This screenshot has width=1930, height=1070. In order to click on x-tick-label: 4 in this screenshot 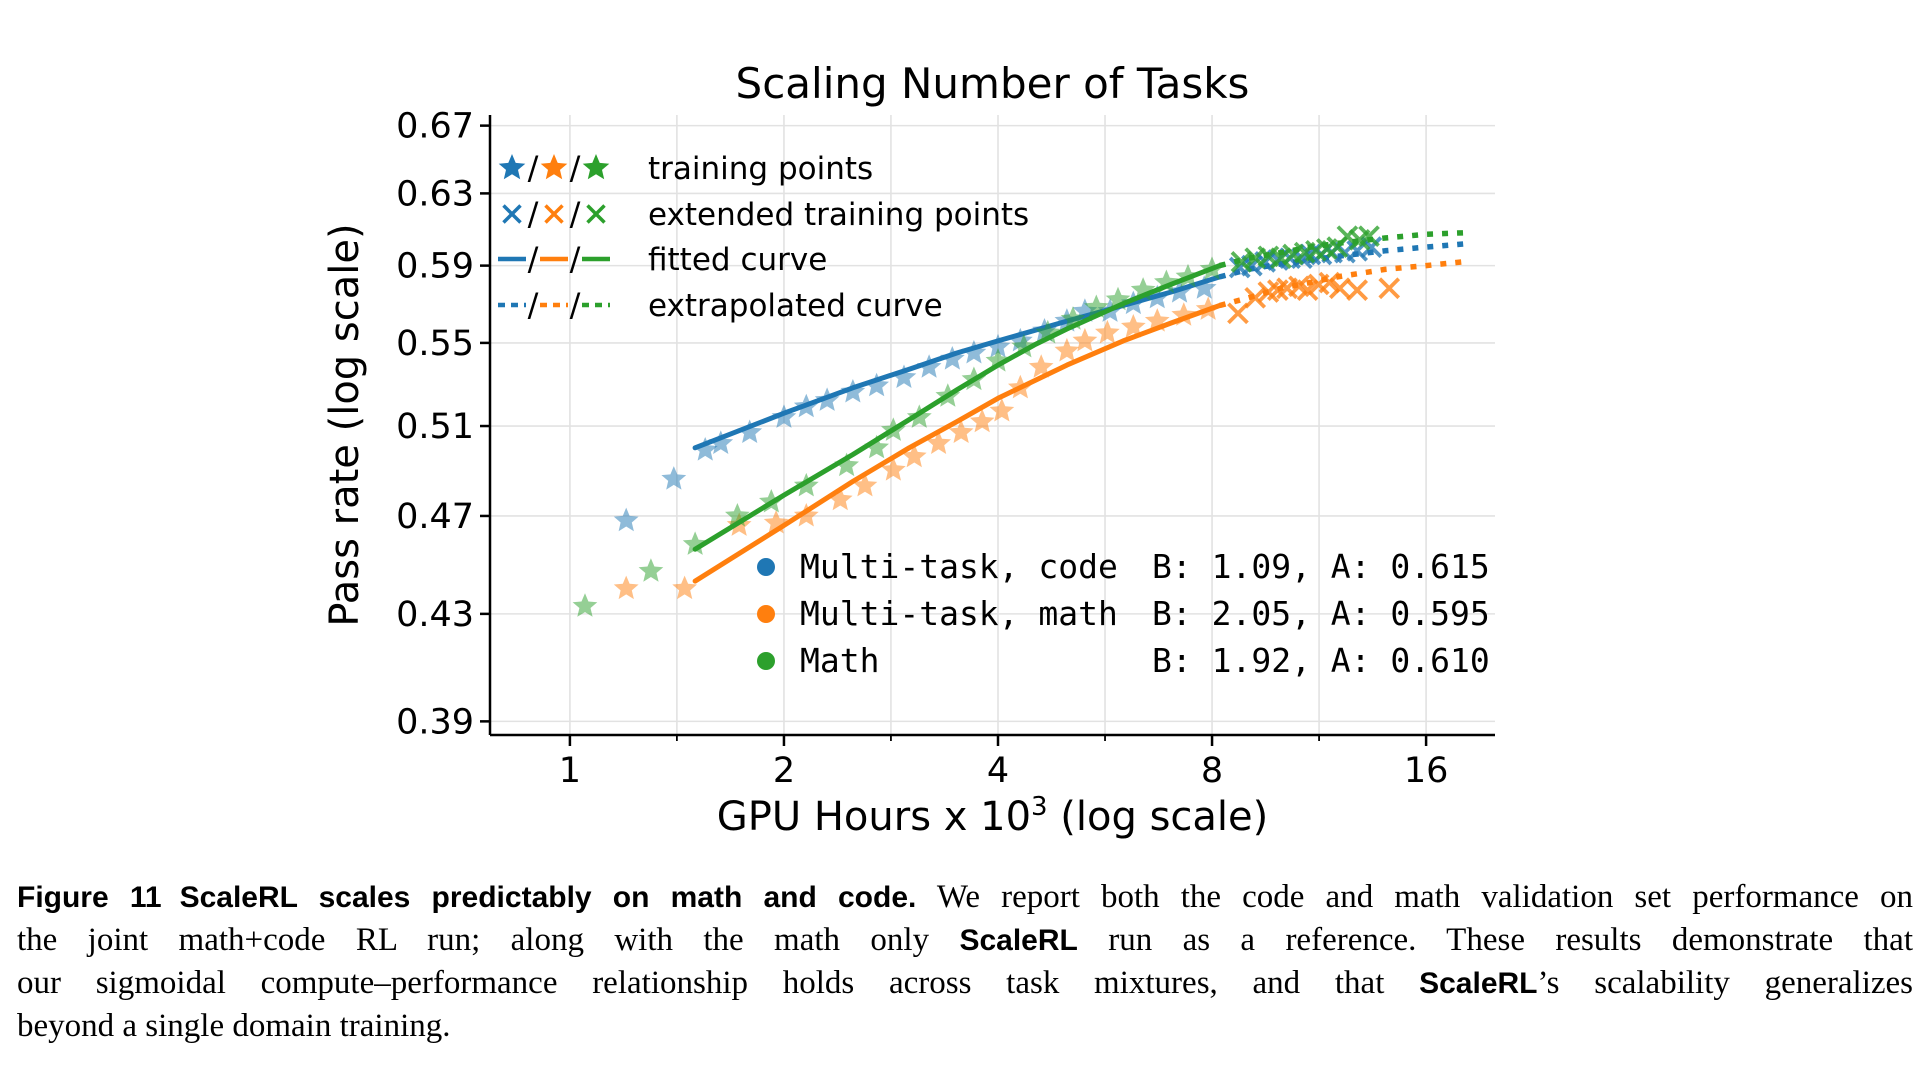, I will do `click(998, 771)`.